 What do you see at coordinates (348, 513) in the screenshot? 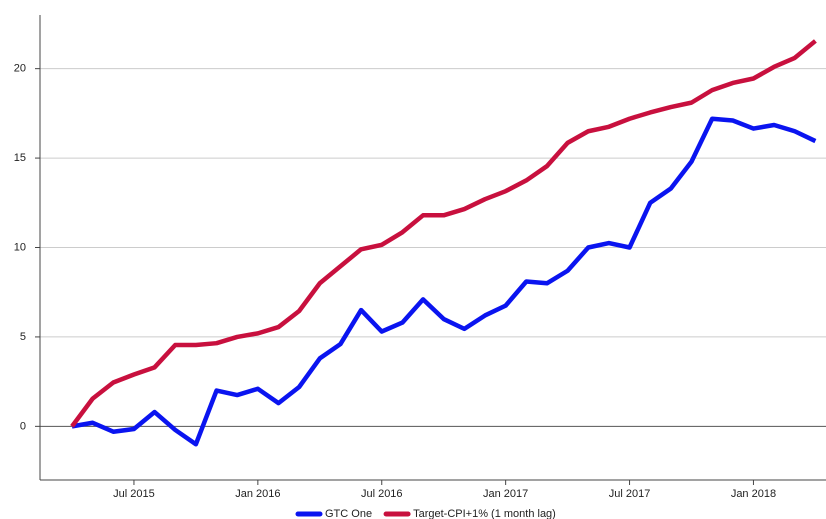
I see `legend-label: GTC One` at bounding box center [348, 513].